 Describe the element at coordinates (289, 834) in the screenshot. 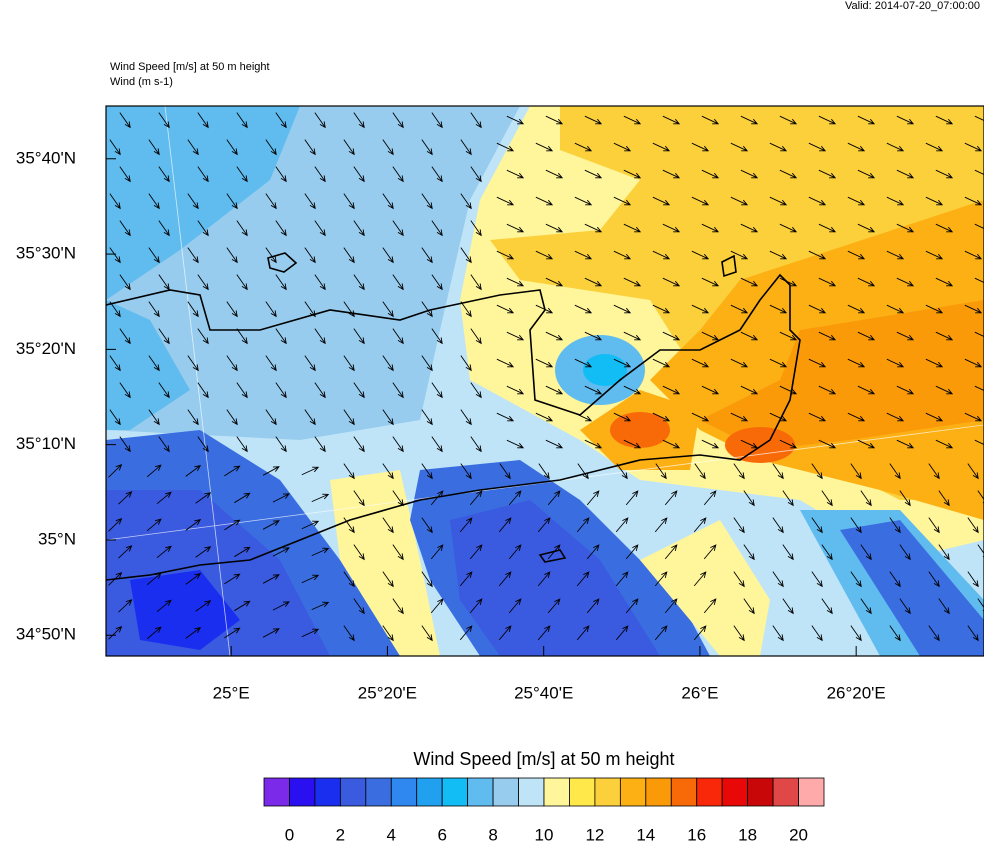

I see `colorbar-label: 0` at that location.